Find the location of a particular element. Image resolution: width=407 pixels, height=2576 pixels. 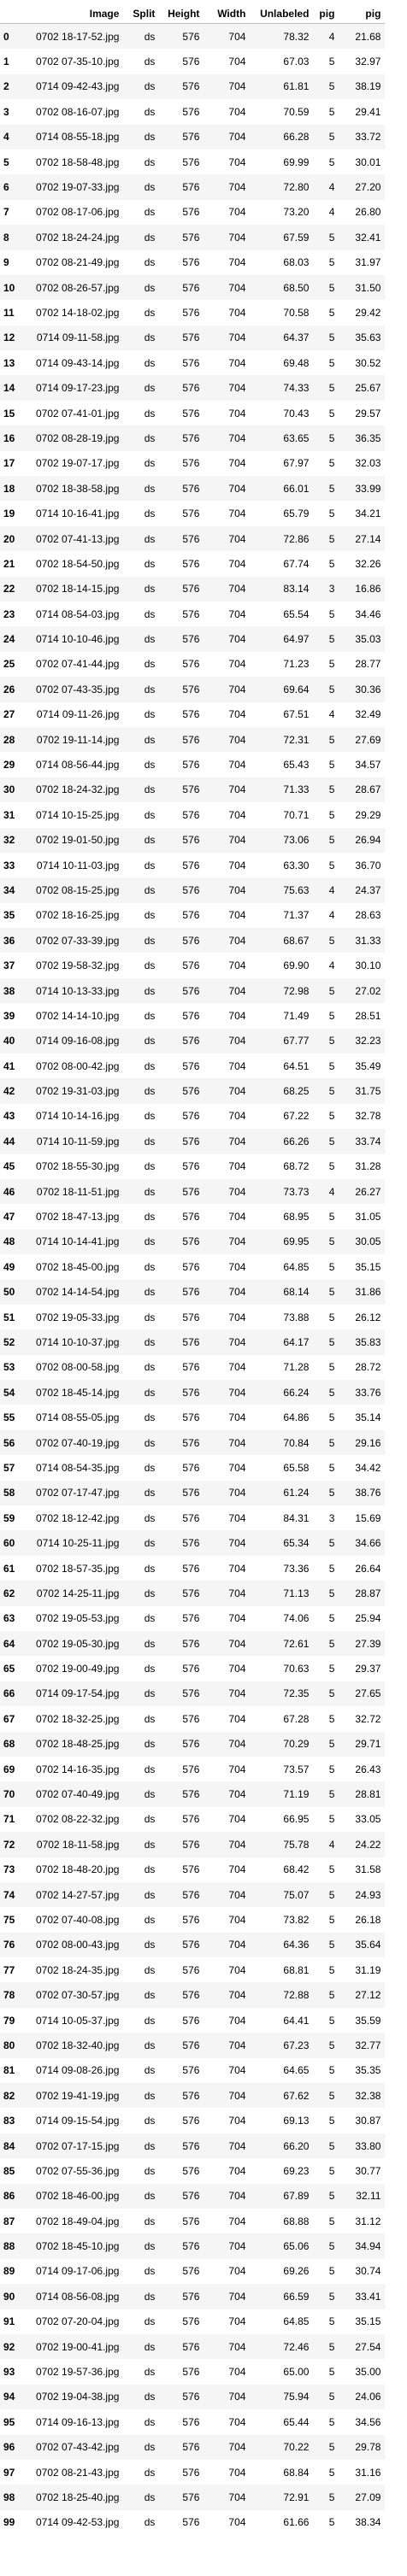

cell-index: 80 is located at coordinates (9, 2045).